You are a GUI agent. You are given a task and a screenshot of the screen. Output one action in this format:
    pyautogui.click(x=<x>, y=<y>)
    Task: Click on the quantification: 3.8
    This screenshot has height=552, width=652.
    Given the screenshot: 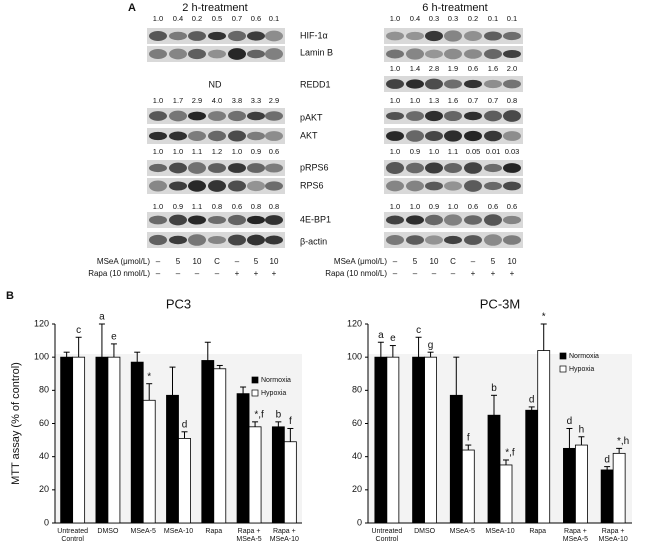 What is the action you would take?
    pyautogui.click(x=237, y=100)
    